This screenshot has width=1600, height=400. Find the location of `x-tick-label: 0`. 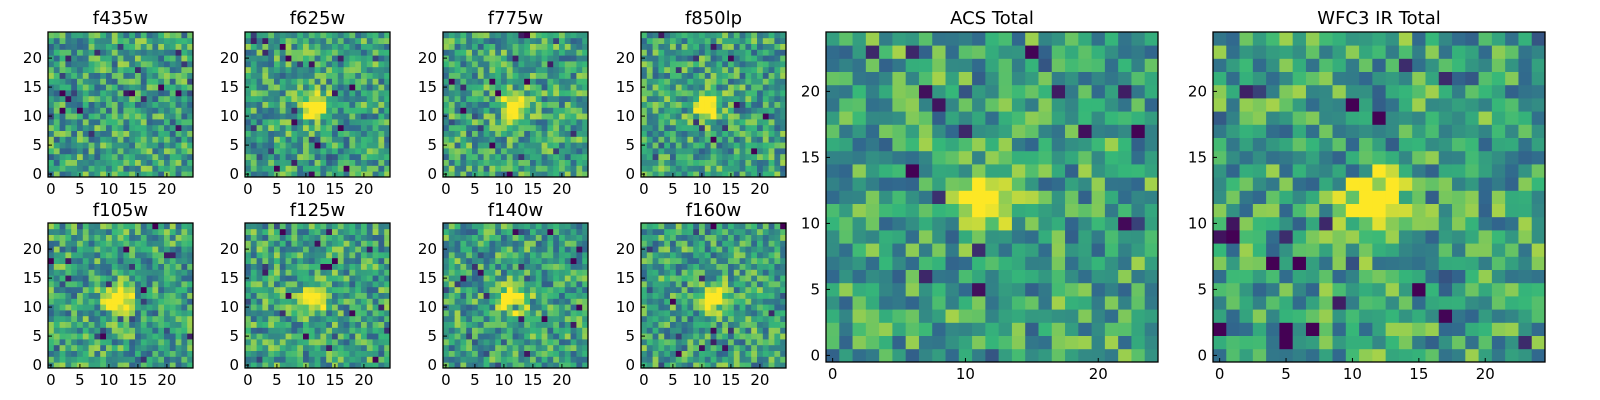

x-tick-label: 0 is located at coordinates (51, 380).